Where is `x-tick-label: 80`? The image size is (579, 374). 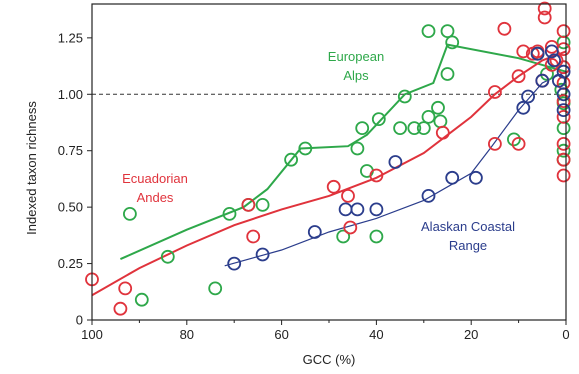
x-tick-label: 80 is located at coordinates (187, 334).